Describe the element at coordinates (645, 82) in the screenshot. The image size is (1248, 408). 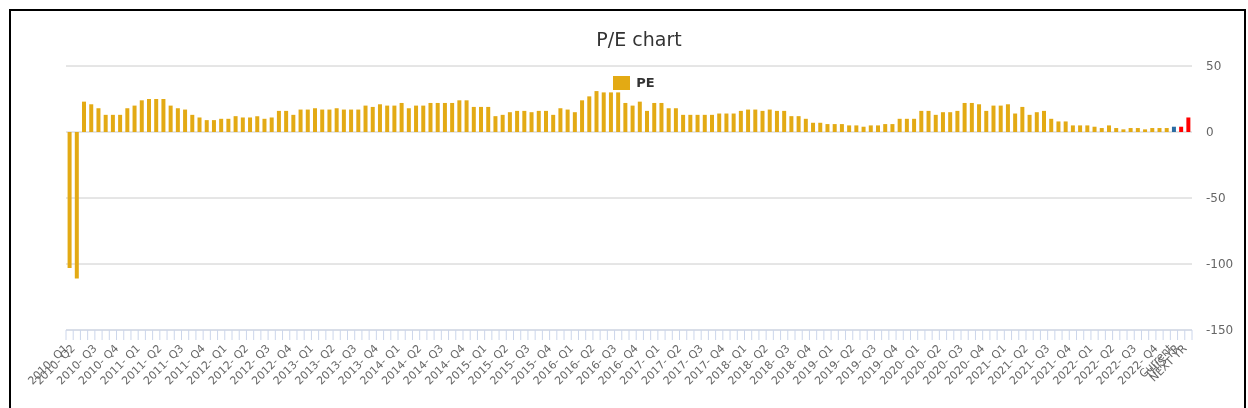
I see `legend-label: PE` at that location.